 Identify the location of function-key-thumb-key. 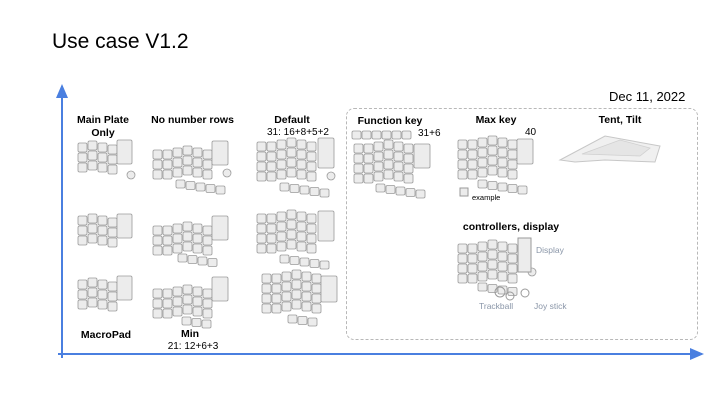
(420, 194).